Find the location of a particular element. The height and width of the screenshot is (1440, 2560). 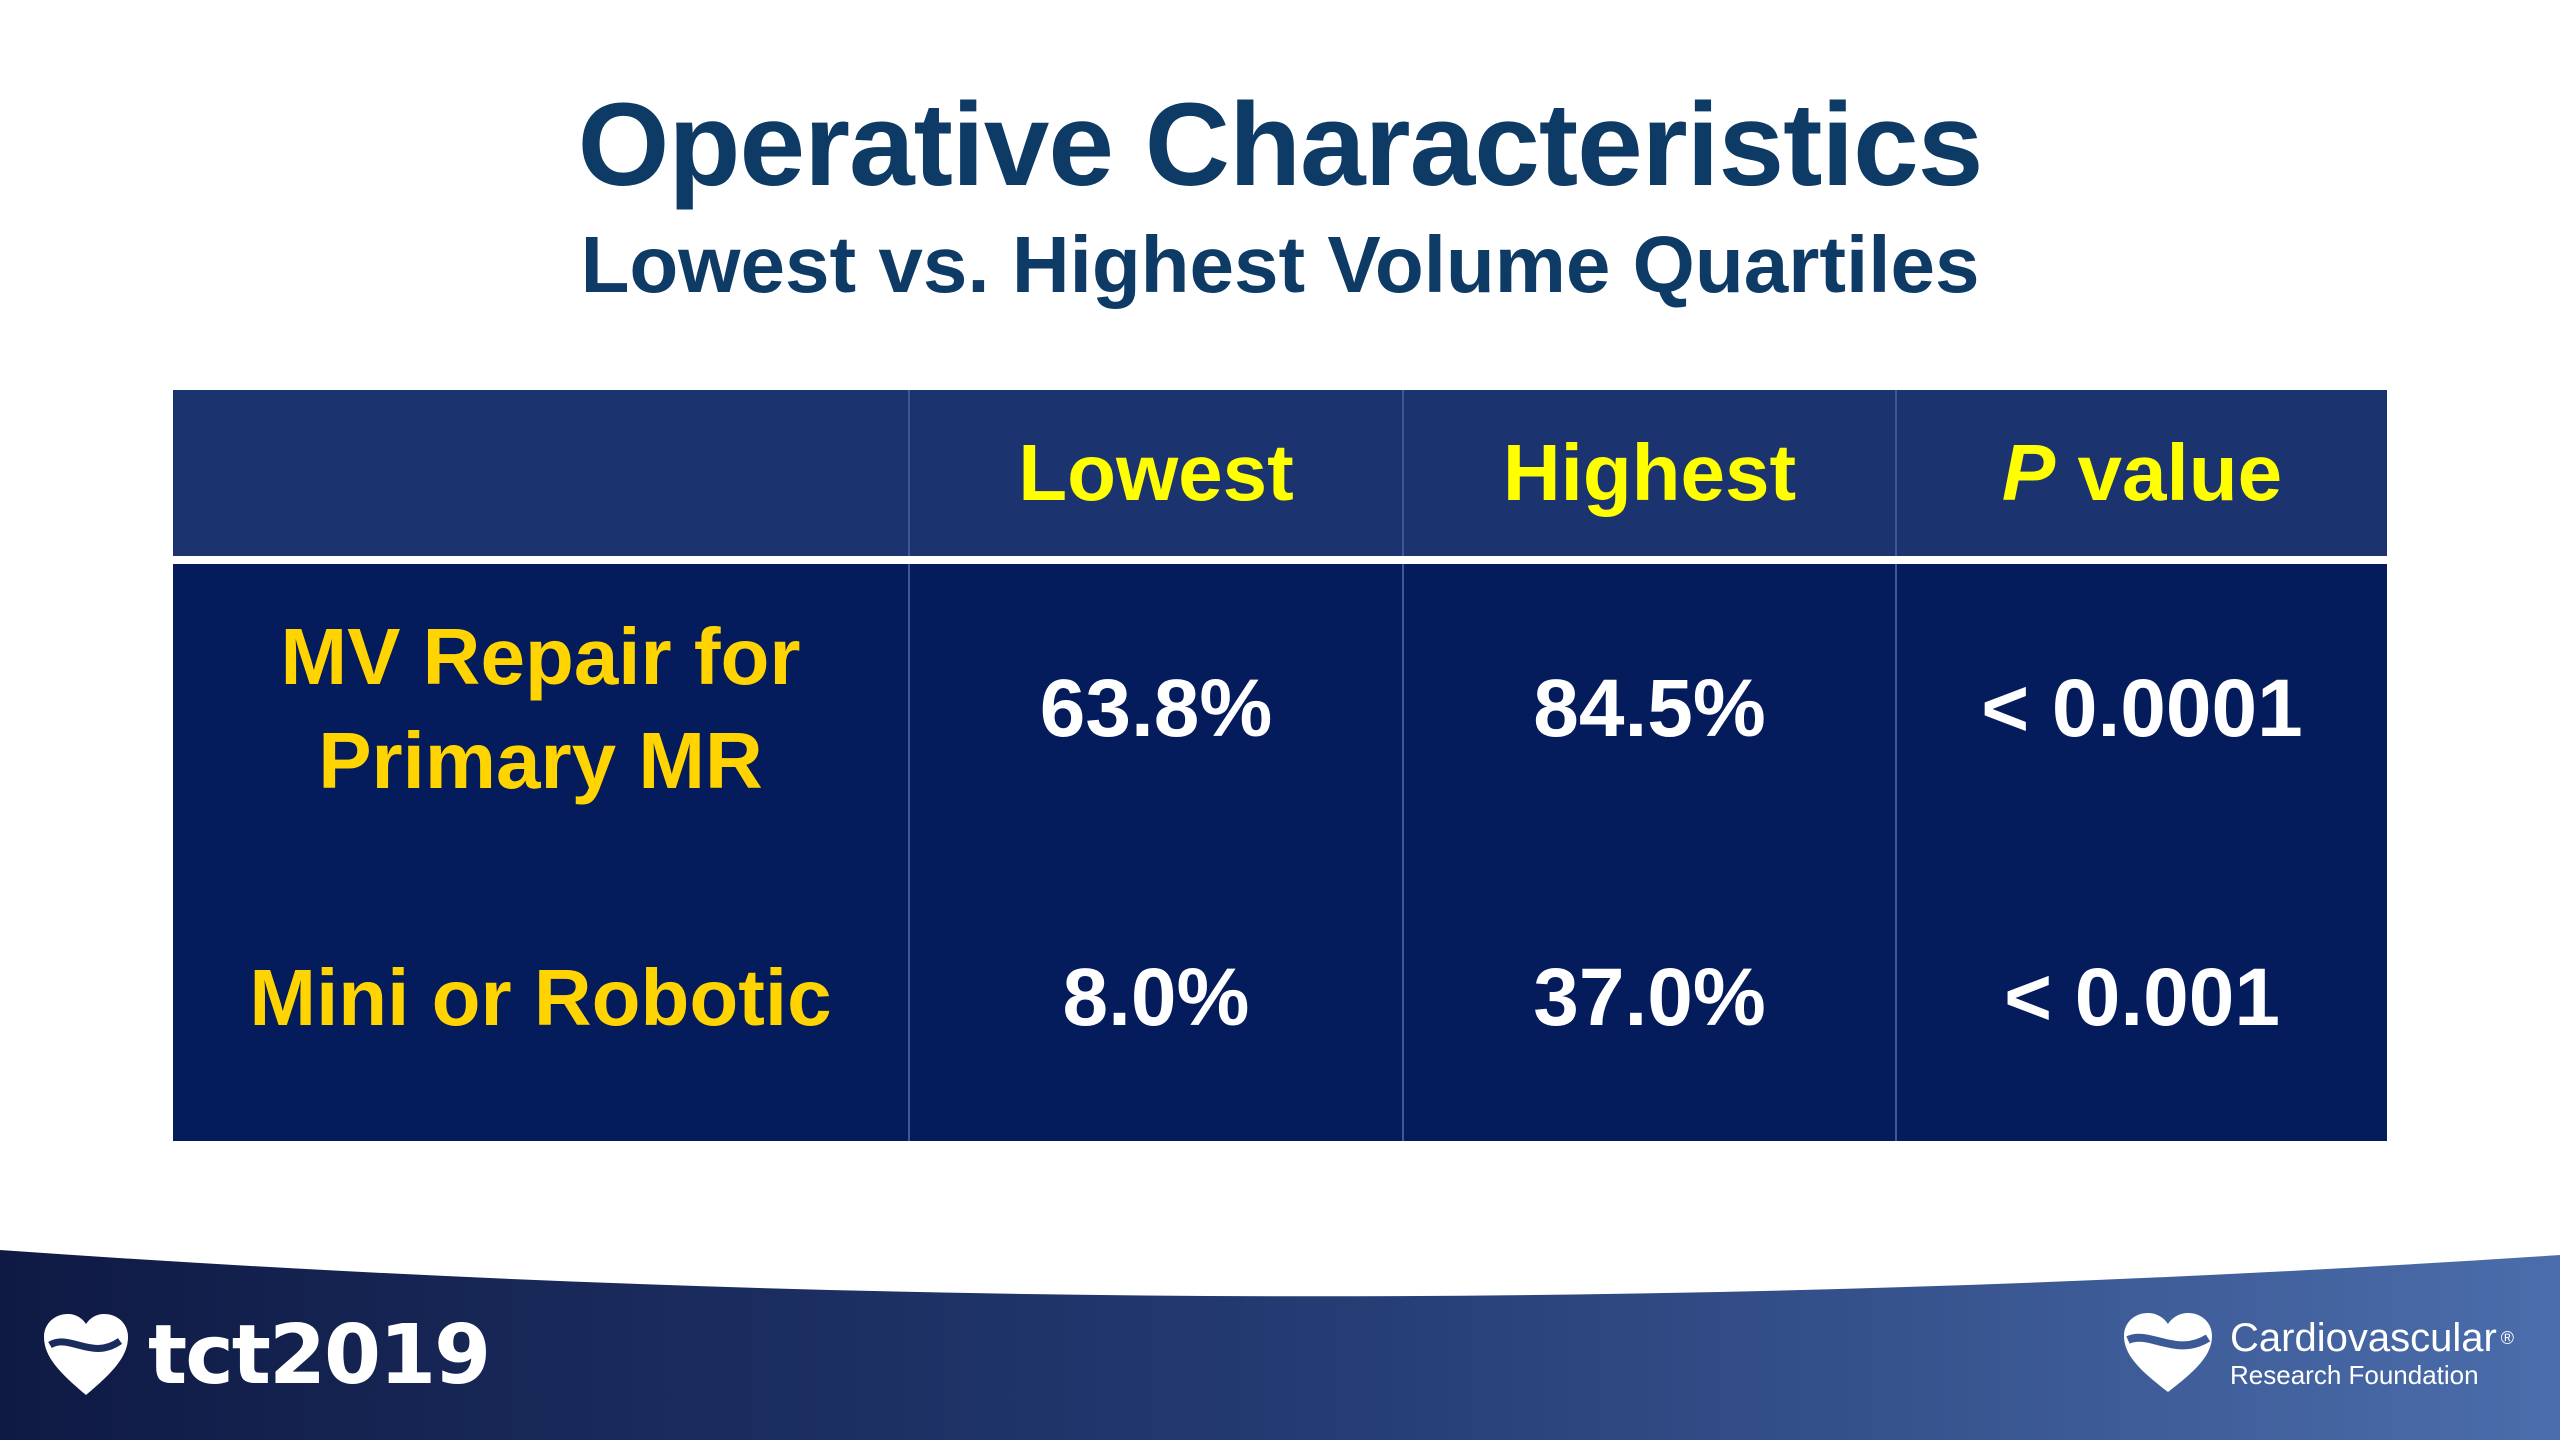

crf-heart-logo-icon is located at coordinates (2168, 1352).